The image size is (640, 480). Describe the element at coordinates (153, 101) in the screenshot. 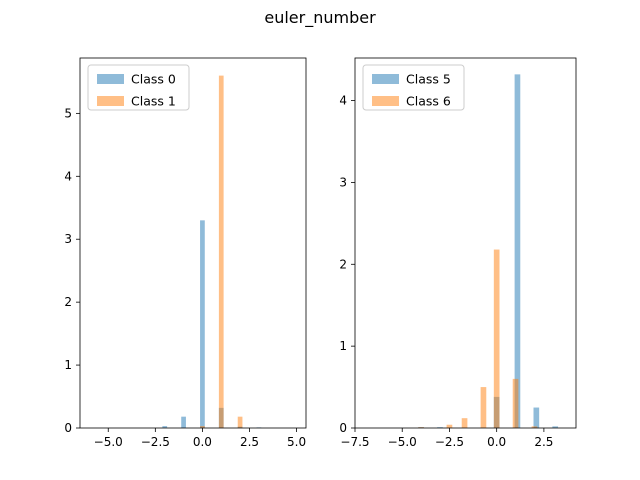

I see `legend-label: Class 1` at that location.